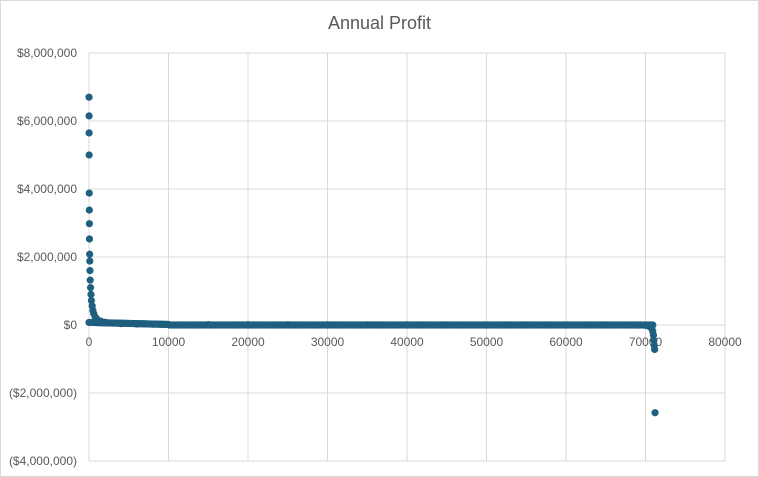 This screenshot has height=477, width=759. Describe the element at coordinates (487, 342) in the screenshot. I see `x-tick-label: 50000` at that location.